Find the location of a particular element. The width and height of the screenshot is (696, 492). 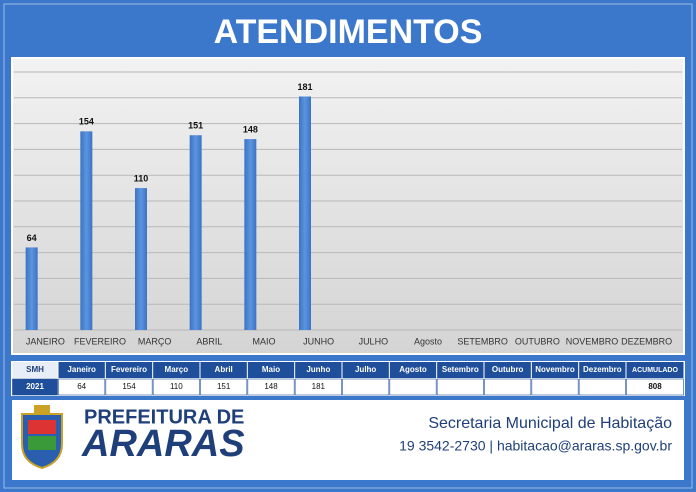

header-text: Outubro is located at coordinates (508, 369).